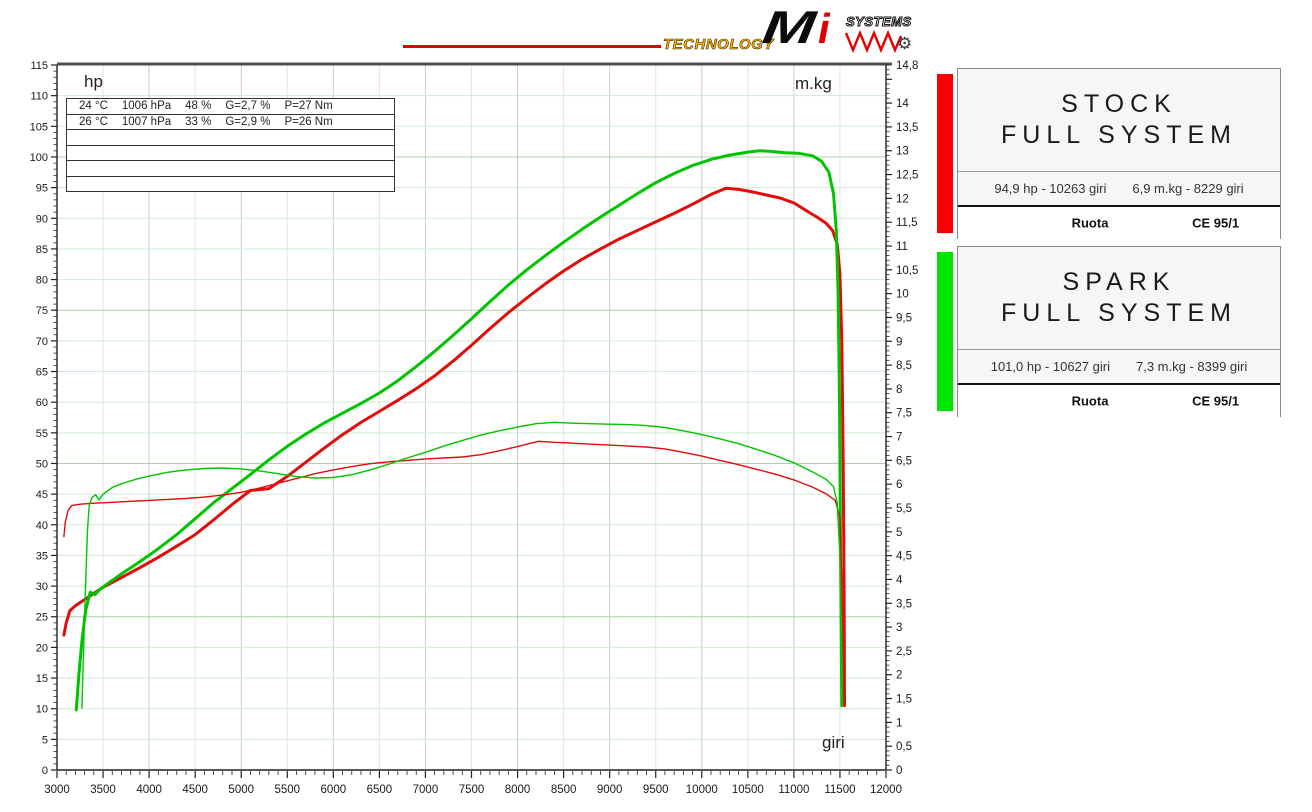  What do you see at coordinates (904, 557) in the screenshot?
I see `svg-text: 4,5` at bounding box center [904, 557].